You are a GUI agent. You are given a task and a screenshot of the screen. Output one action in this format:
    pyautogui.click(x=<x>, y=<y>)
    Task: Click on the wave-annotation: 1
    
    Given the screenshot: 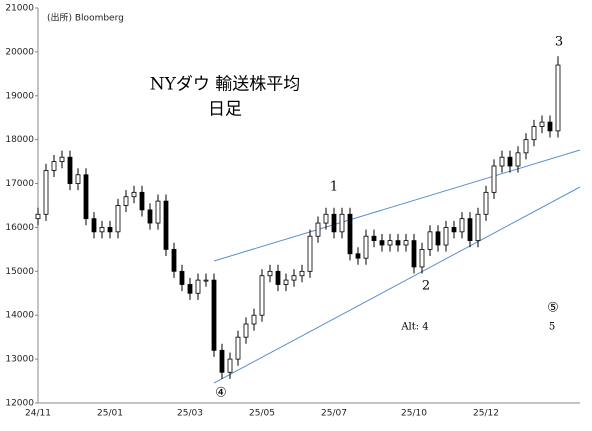 What is the action you would take?
    pyautogui.click(x=334, y=187)
    